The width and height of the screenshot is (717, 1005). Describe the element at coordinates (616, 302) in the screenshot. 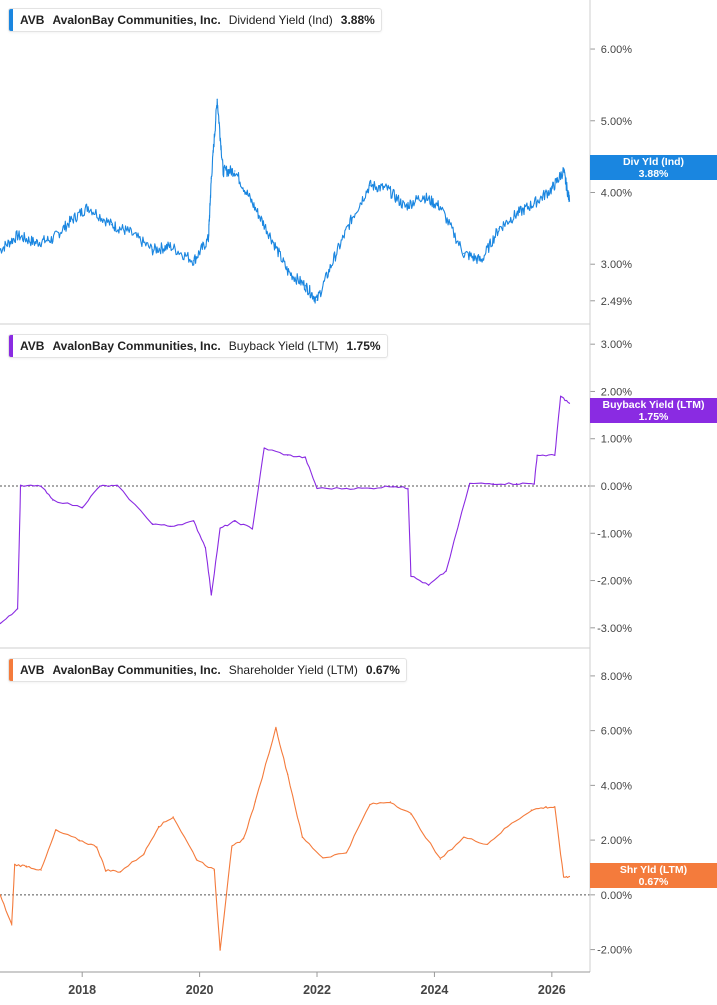

I see `y-tick-label: 2.49%` at that location.